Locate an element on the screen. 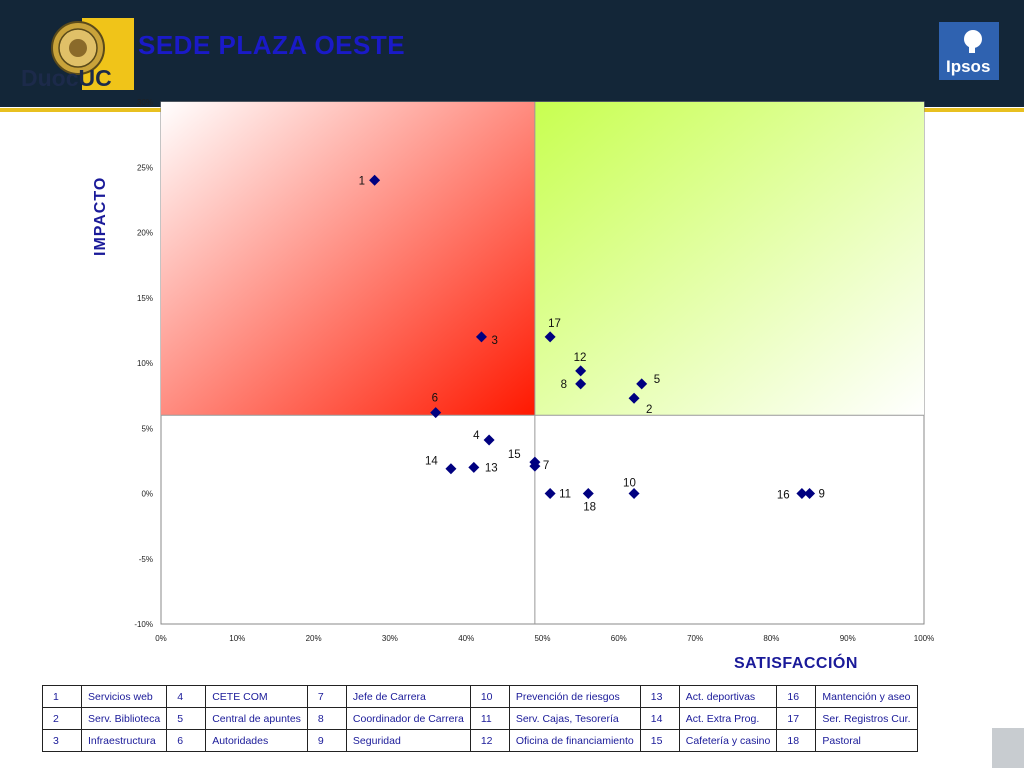  legend-item-name: Autoridades is located at coordinates (256, 740).